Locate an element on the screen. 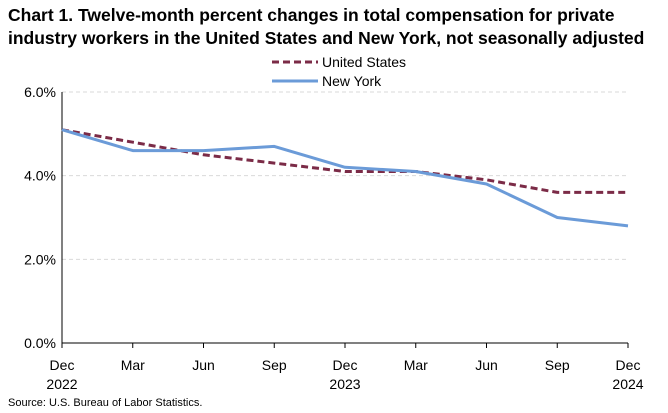 This screenshot has width=668, height=413. x-tick-year-label: 2024 is located at coordinates (627, 384).